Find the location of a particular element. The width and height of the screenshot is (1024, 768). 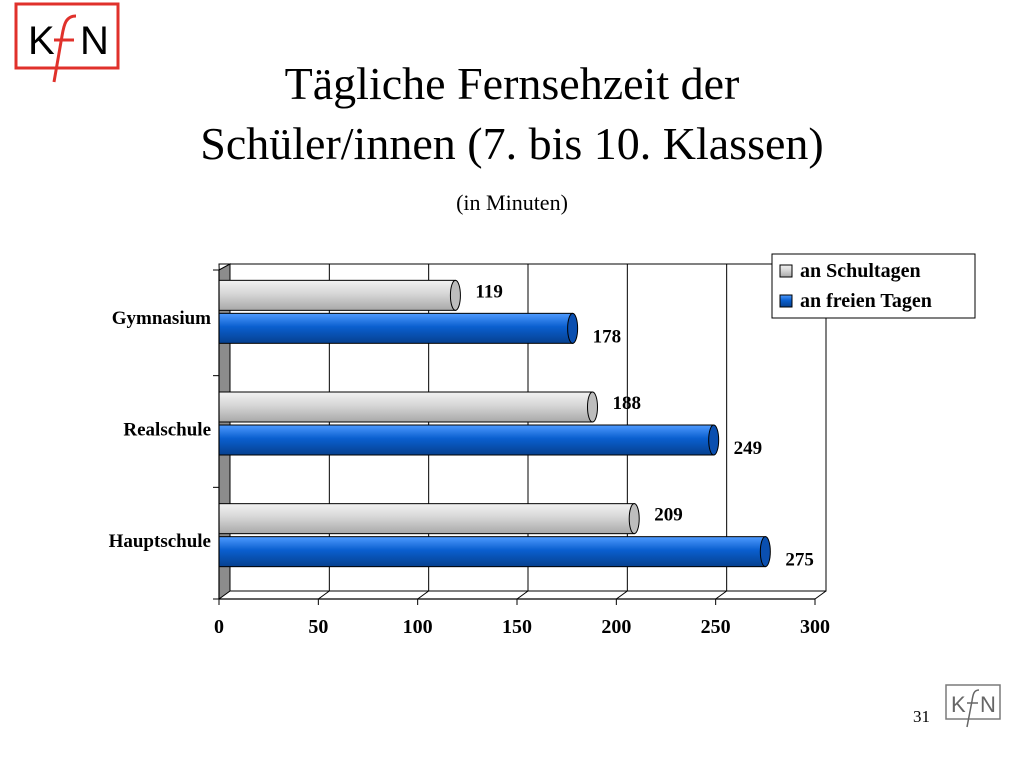

page-number: 31 is located at coordinates (921, 716).